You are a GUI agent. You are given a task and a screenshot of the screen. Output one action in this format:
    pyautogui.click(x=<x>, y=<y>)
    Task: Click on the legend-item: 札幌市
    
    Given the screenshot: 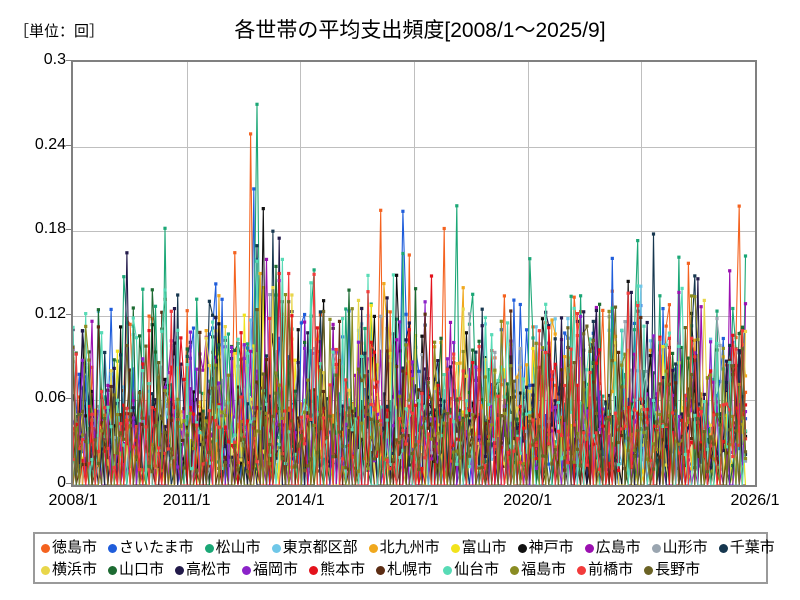 What is the action you would take?
    pyautogui.click(x=404, y=570)
    